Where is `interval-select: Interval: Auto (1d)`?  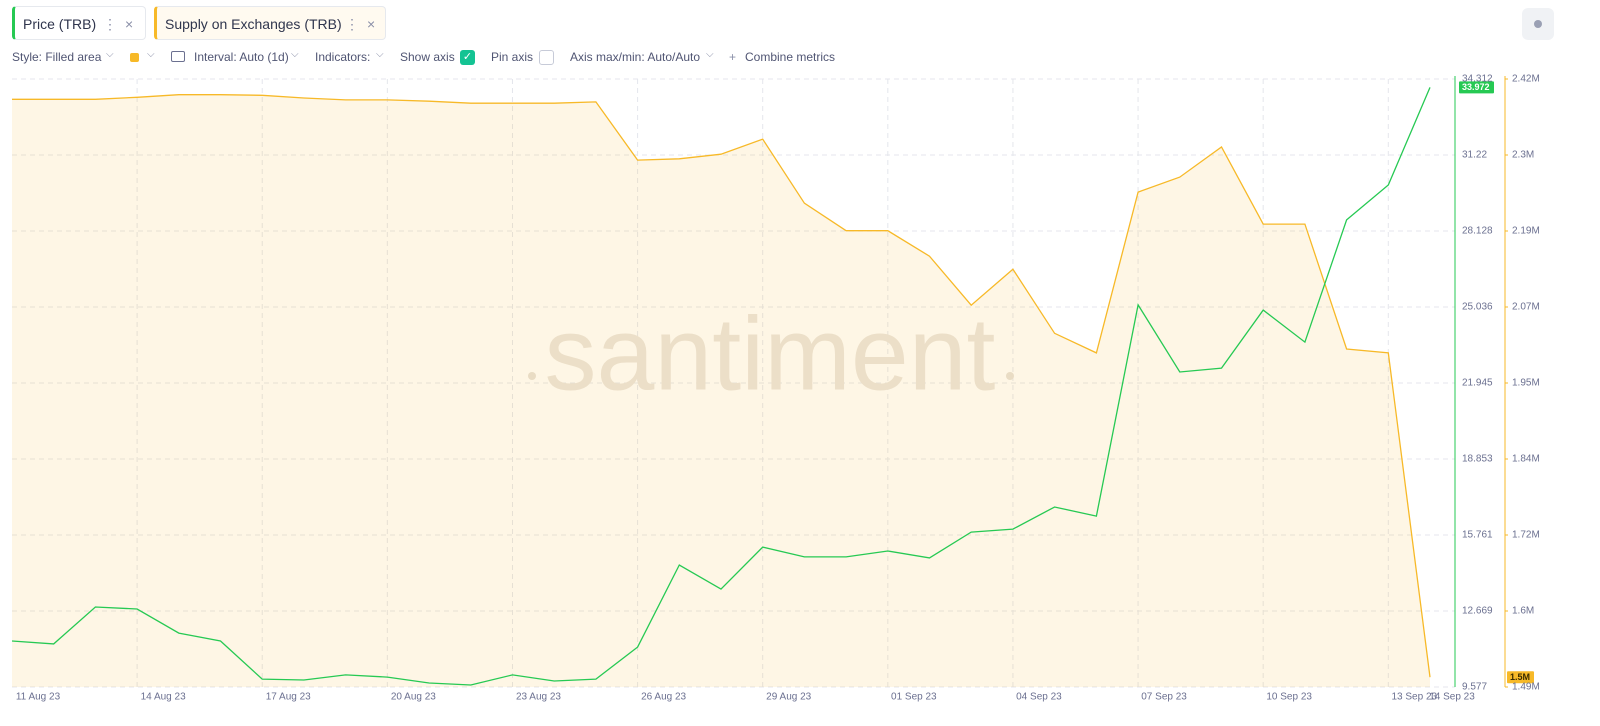
interval-select: Interval: Auto (1d) is located at coordinates (241, 57).